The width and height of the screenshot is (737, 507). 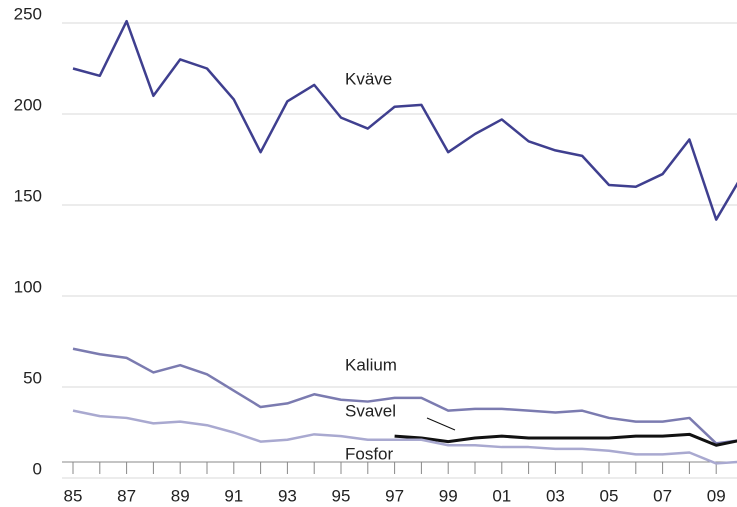 I want to click on series-label: Kväve, so click(x=368, y=78).